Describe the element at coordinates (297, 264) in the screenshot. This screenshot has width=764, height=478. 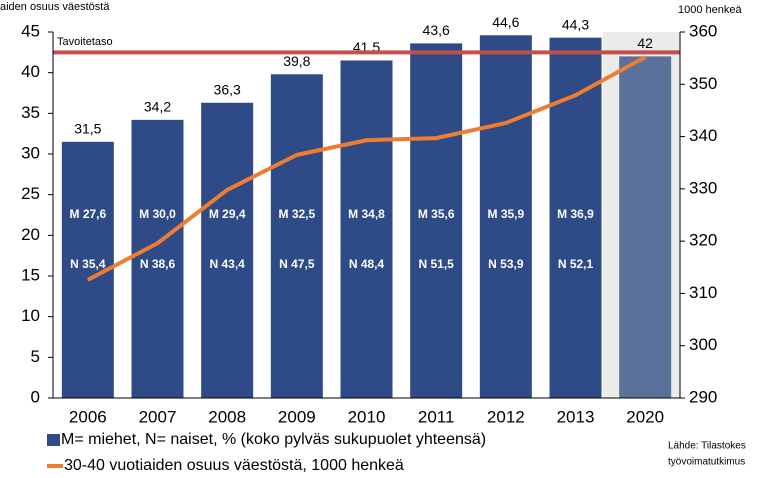
I see `segment-label: N 47,5` at that location.